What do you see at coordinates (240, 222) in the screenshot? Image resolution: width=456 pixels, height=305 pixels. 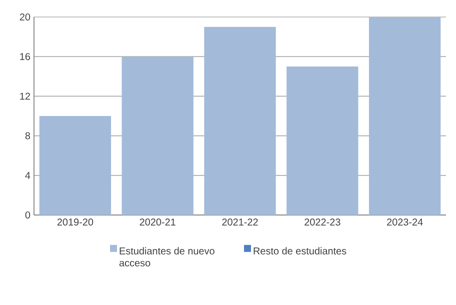 I see `x-tick-label: 2021-22` at bounding box center [240, 222].